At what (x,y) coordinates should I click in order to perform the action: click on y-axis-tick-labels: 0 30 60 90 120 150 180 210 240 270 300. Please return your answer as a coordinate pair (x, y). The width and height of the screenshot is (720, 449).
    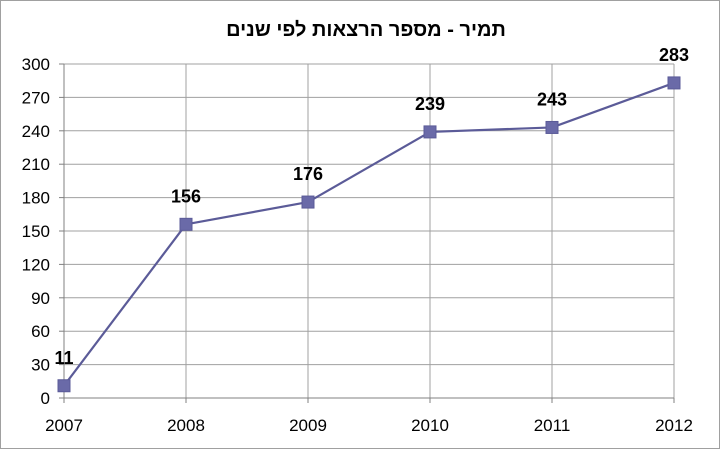
    Looking at the image, I should click on (36, 231).